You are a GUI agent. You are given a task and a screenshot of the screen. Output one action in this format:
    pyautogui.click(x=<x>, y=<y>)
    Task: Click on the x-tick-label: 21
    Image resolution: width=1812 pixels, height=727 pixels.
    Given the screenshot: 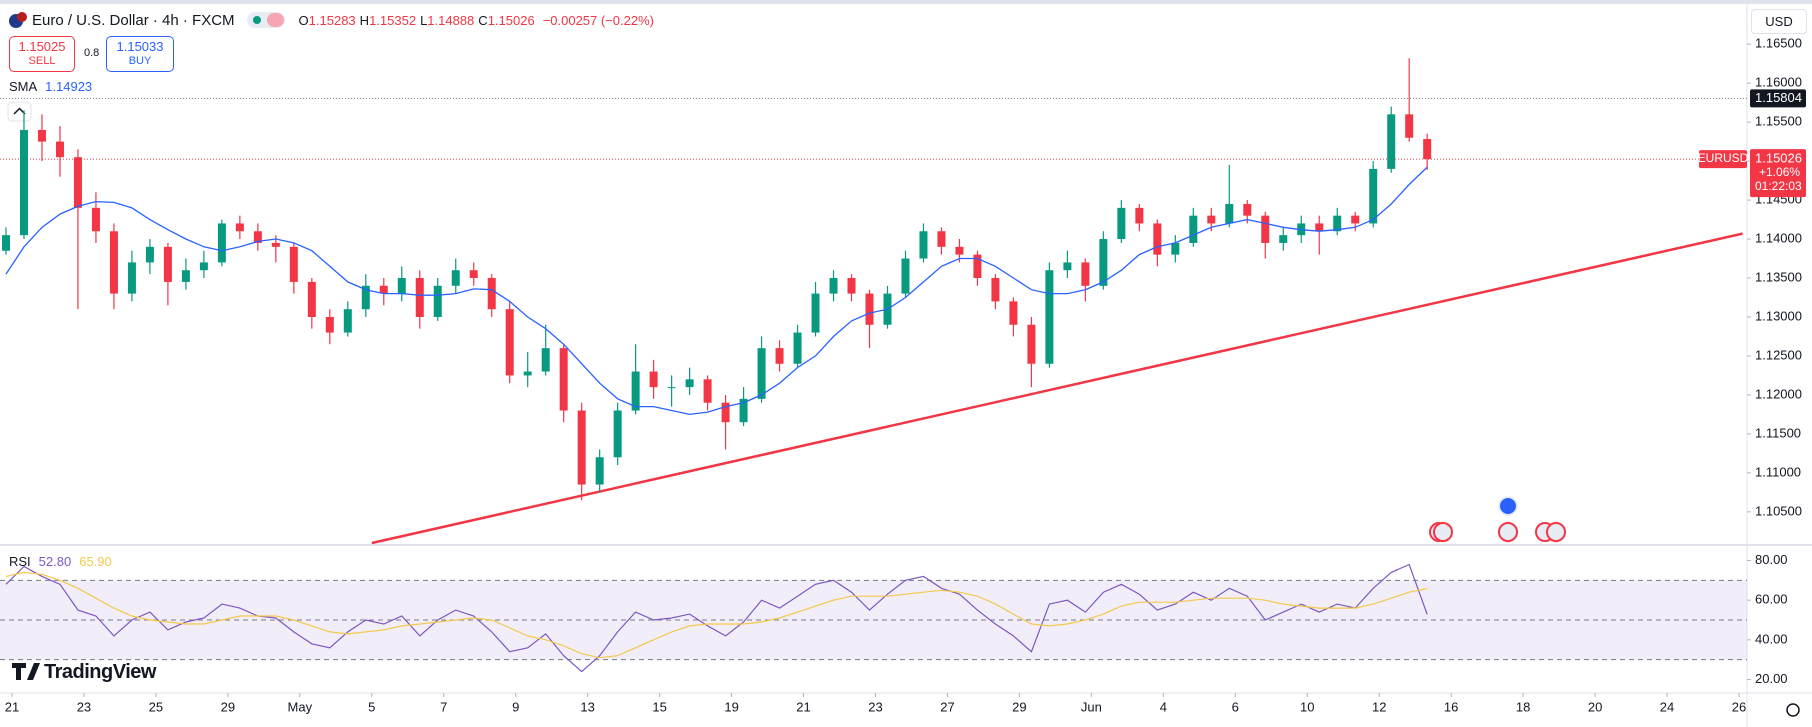 What is the action you would take?
    pyautogui.click(x=12, y=706)
    